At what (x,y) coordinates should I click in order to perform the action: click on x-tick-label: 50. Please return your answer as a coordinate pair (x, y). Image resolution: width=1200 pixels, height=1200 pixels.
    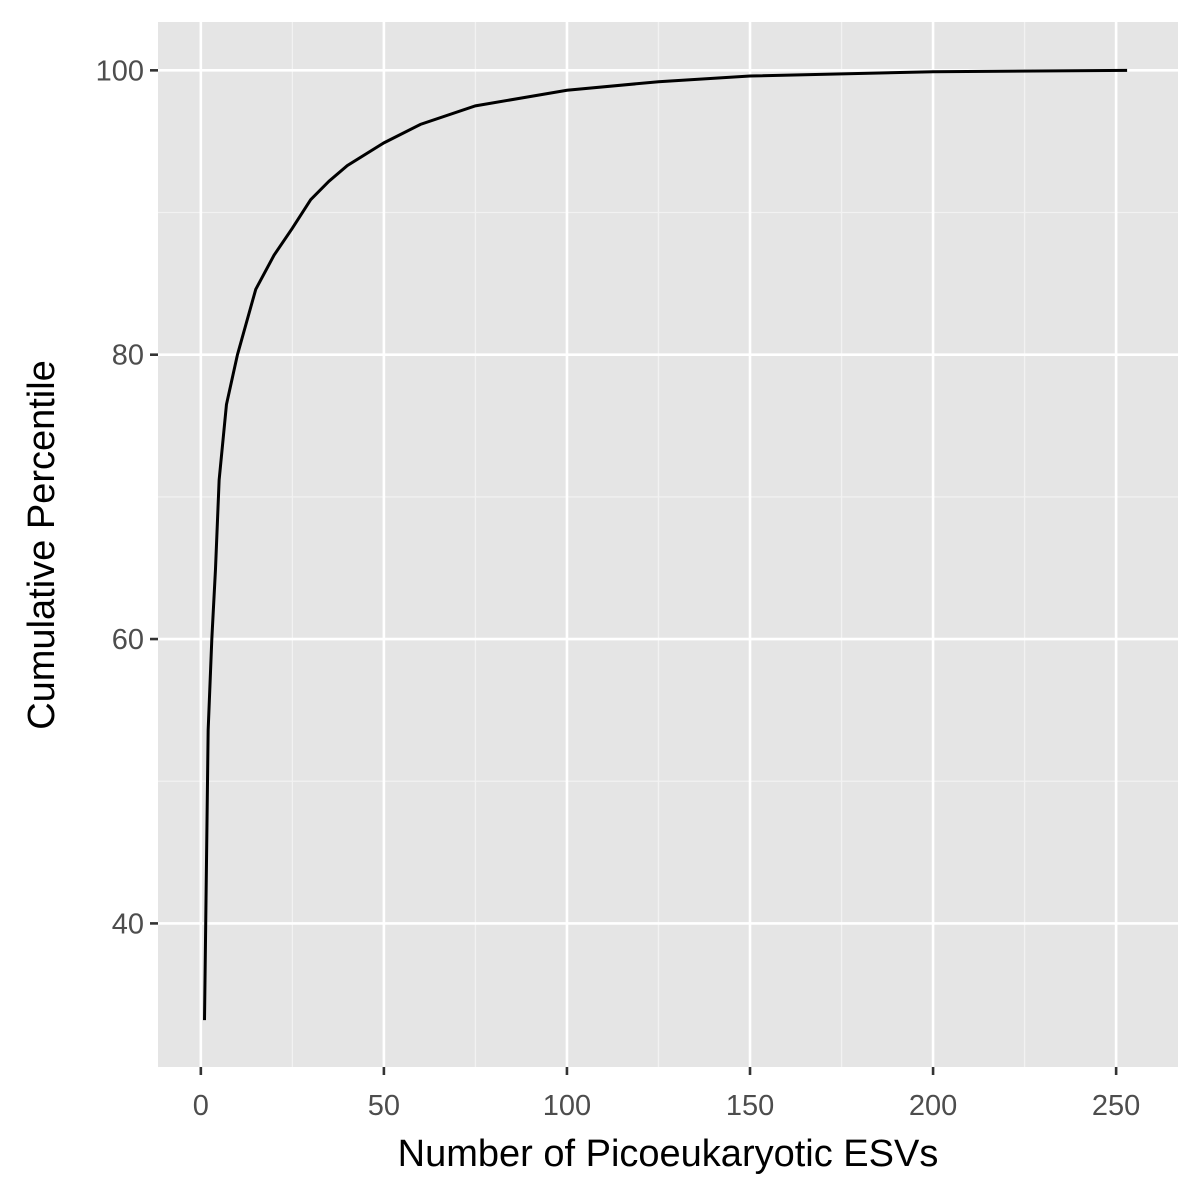
    Looking at the image, I should click on (384, 1106).